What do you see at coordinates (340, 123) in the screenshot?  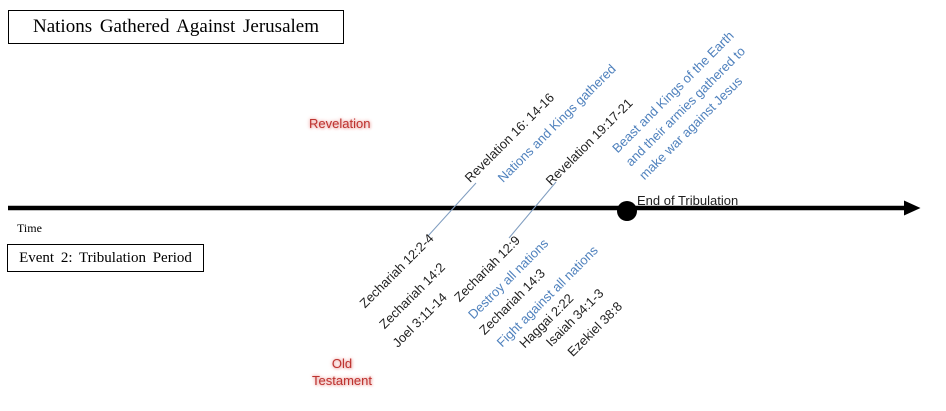 I see `era-tag-revelation: Revelation` at bounding box center [340, 123].